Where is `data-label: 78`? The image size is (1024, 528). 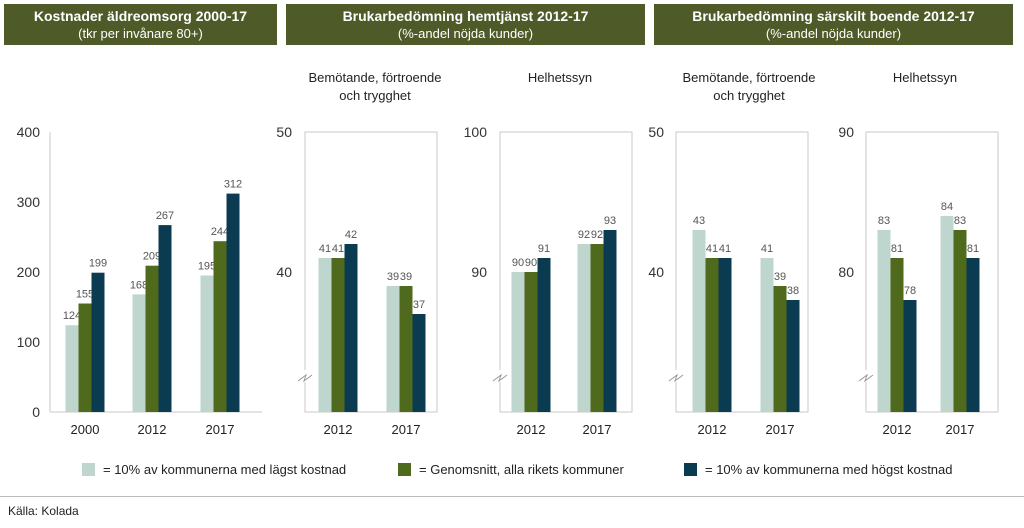
data-label: 78 is located at coordinates (910, 291).